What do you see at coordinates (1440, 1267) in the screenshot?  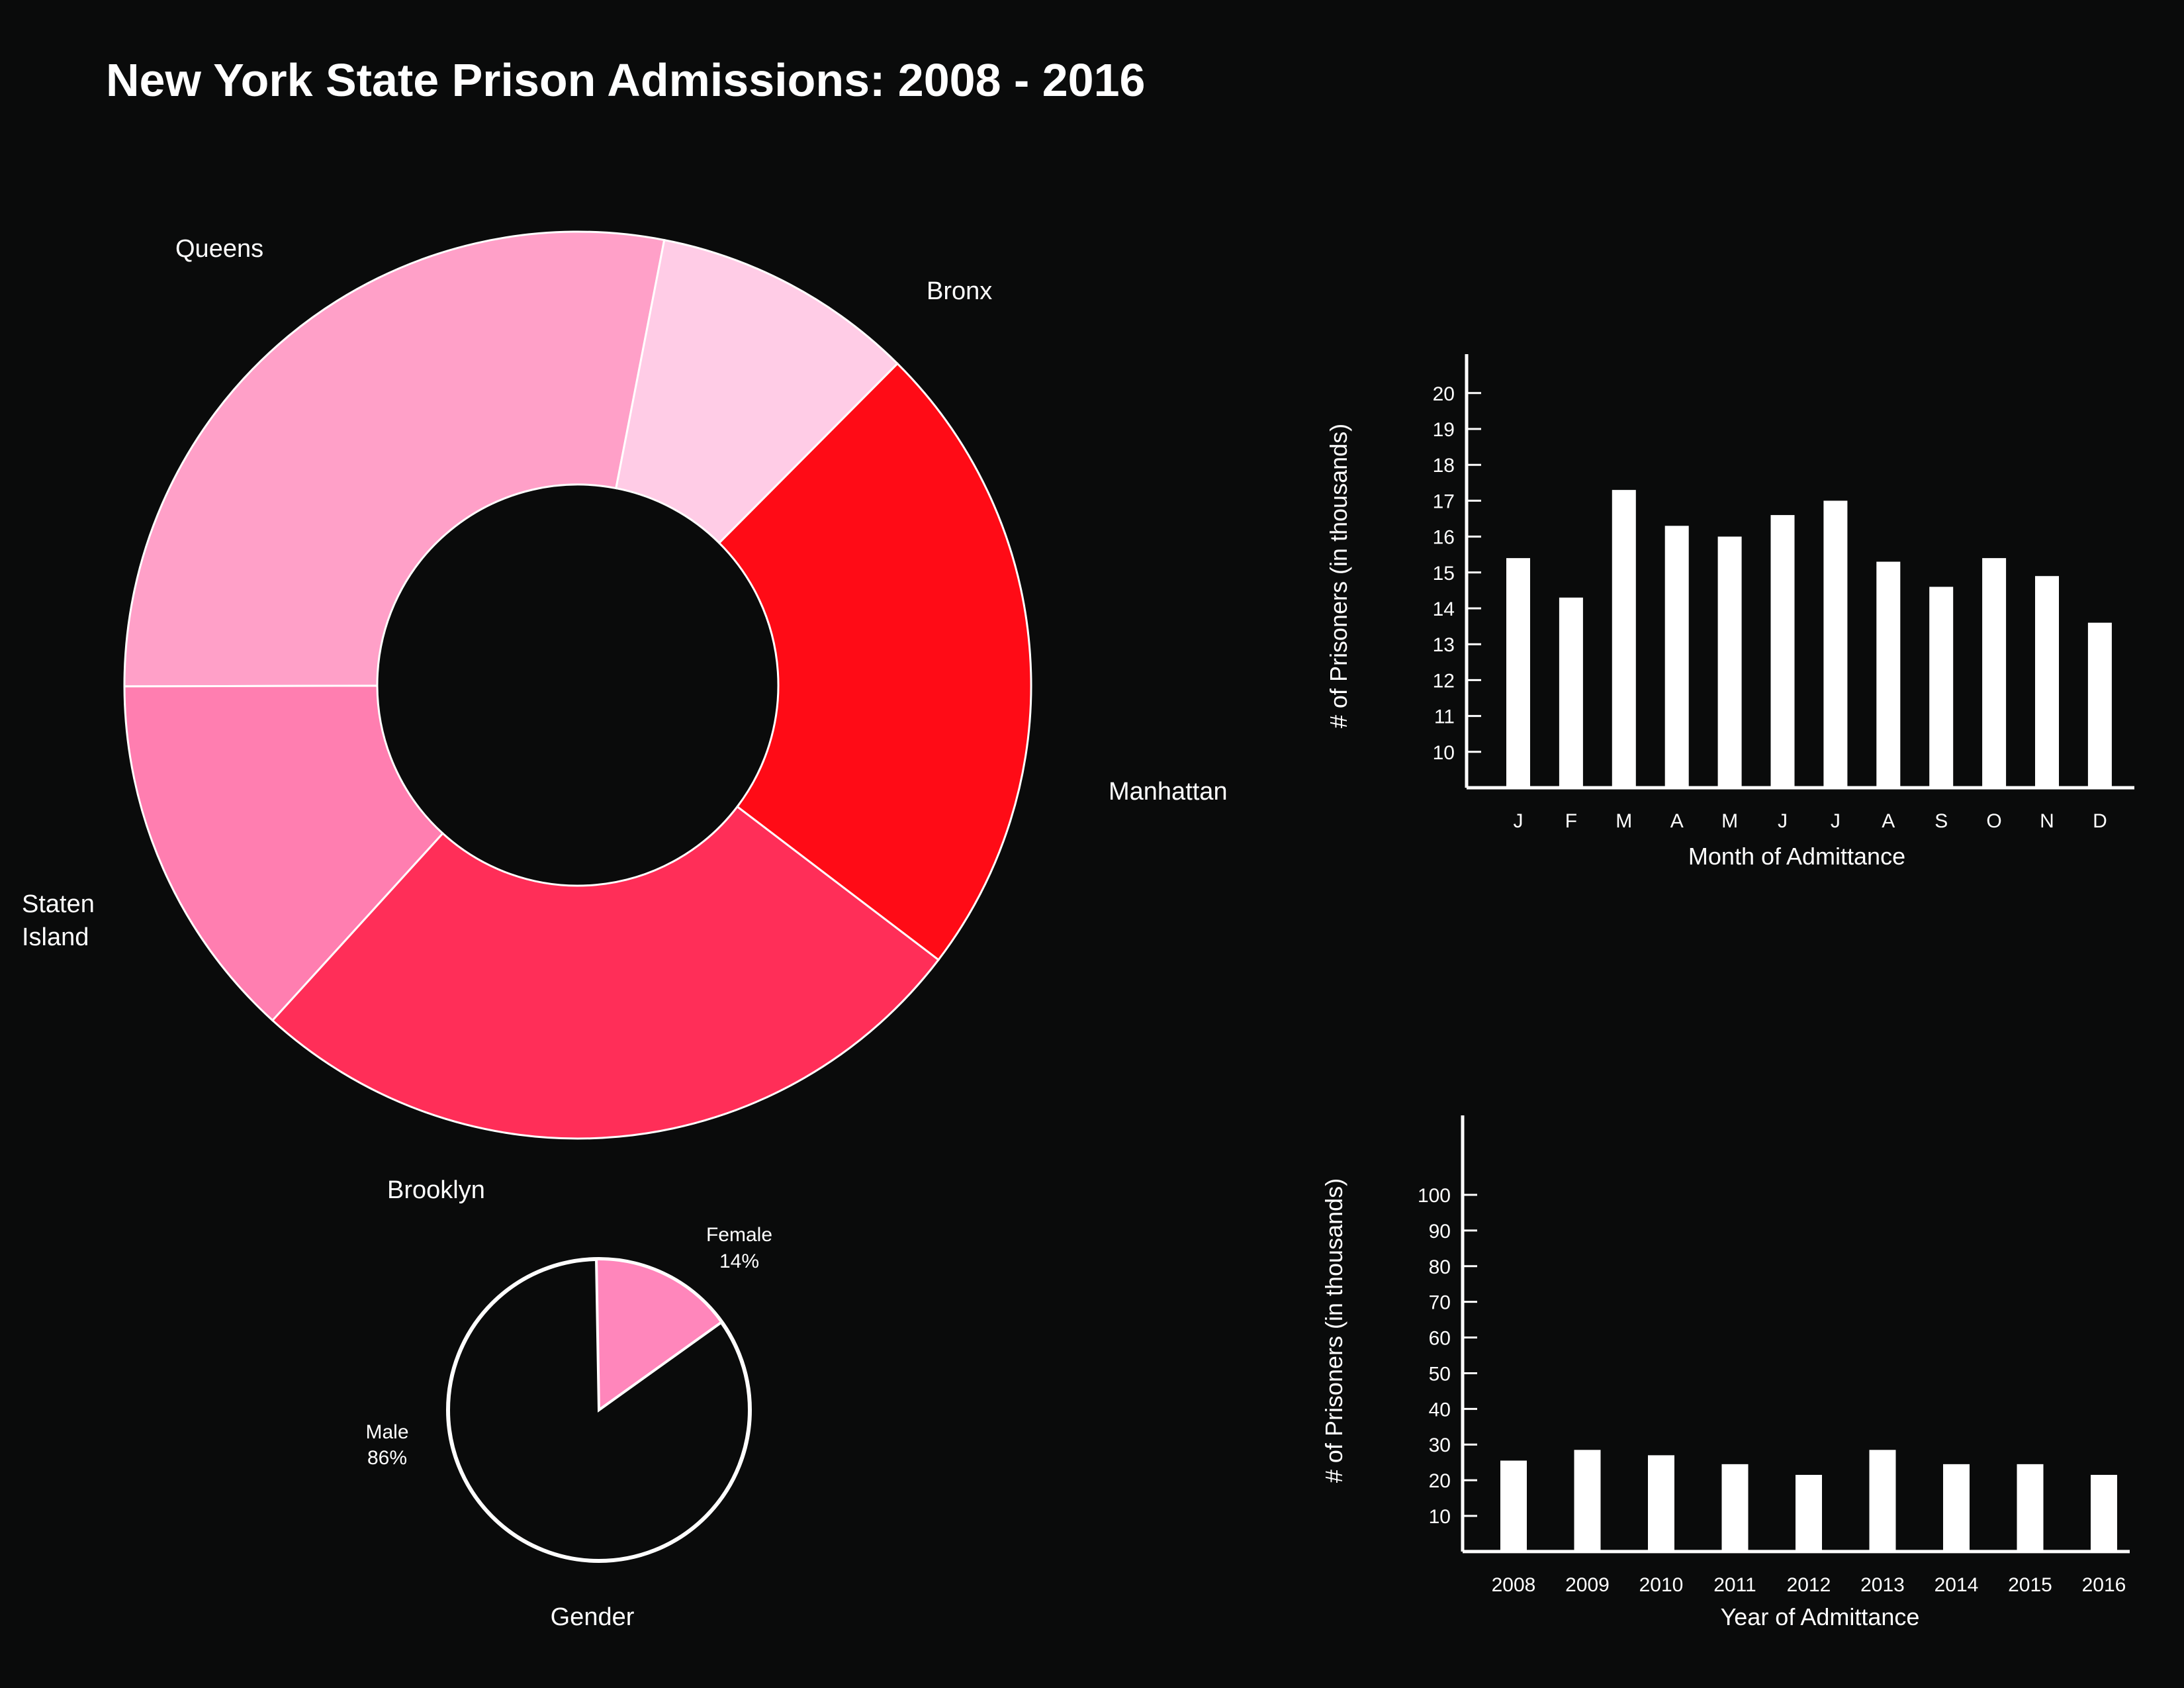 I see `y-tick-label: 80` at bounding box center [1440, 1267].